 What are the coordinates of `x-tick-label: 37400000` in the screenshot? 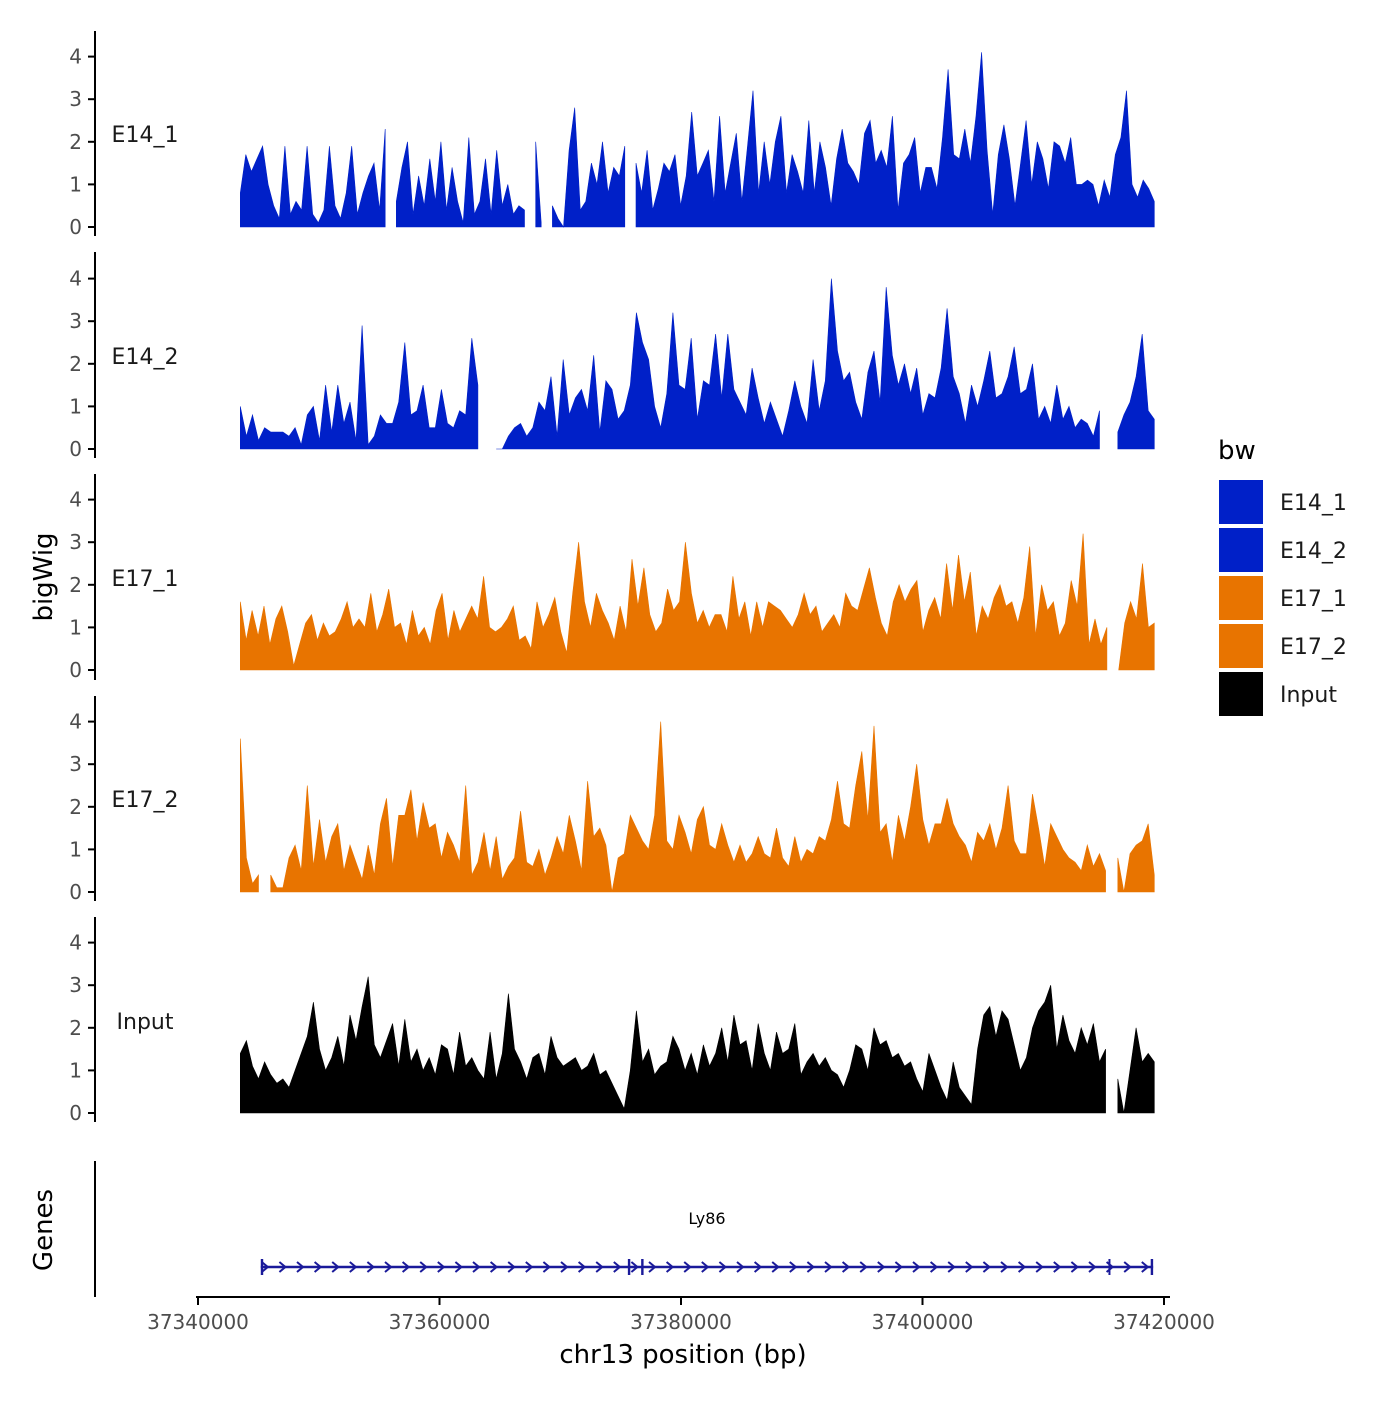 It's located at (923, 1322).